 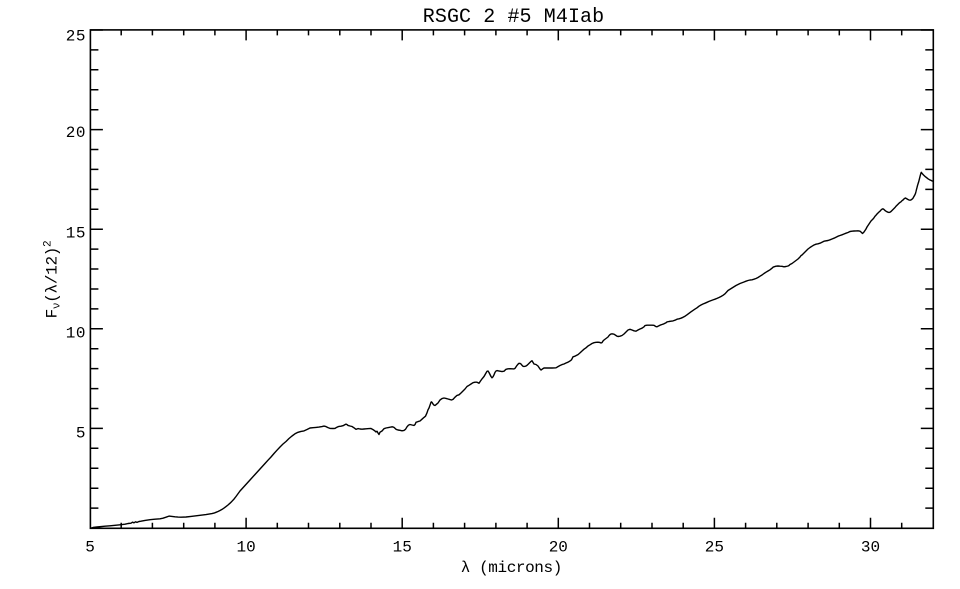 I want to click on svg-text: Fν(λ/12)2, so click(x=53, y=280).